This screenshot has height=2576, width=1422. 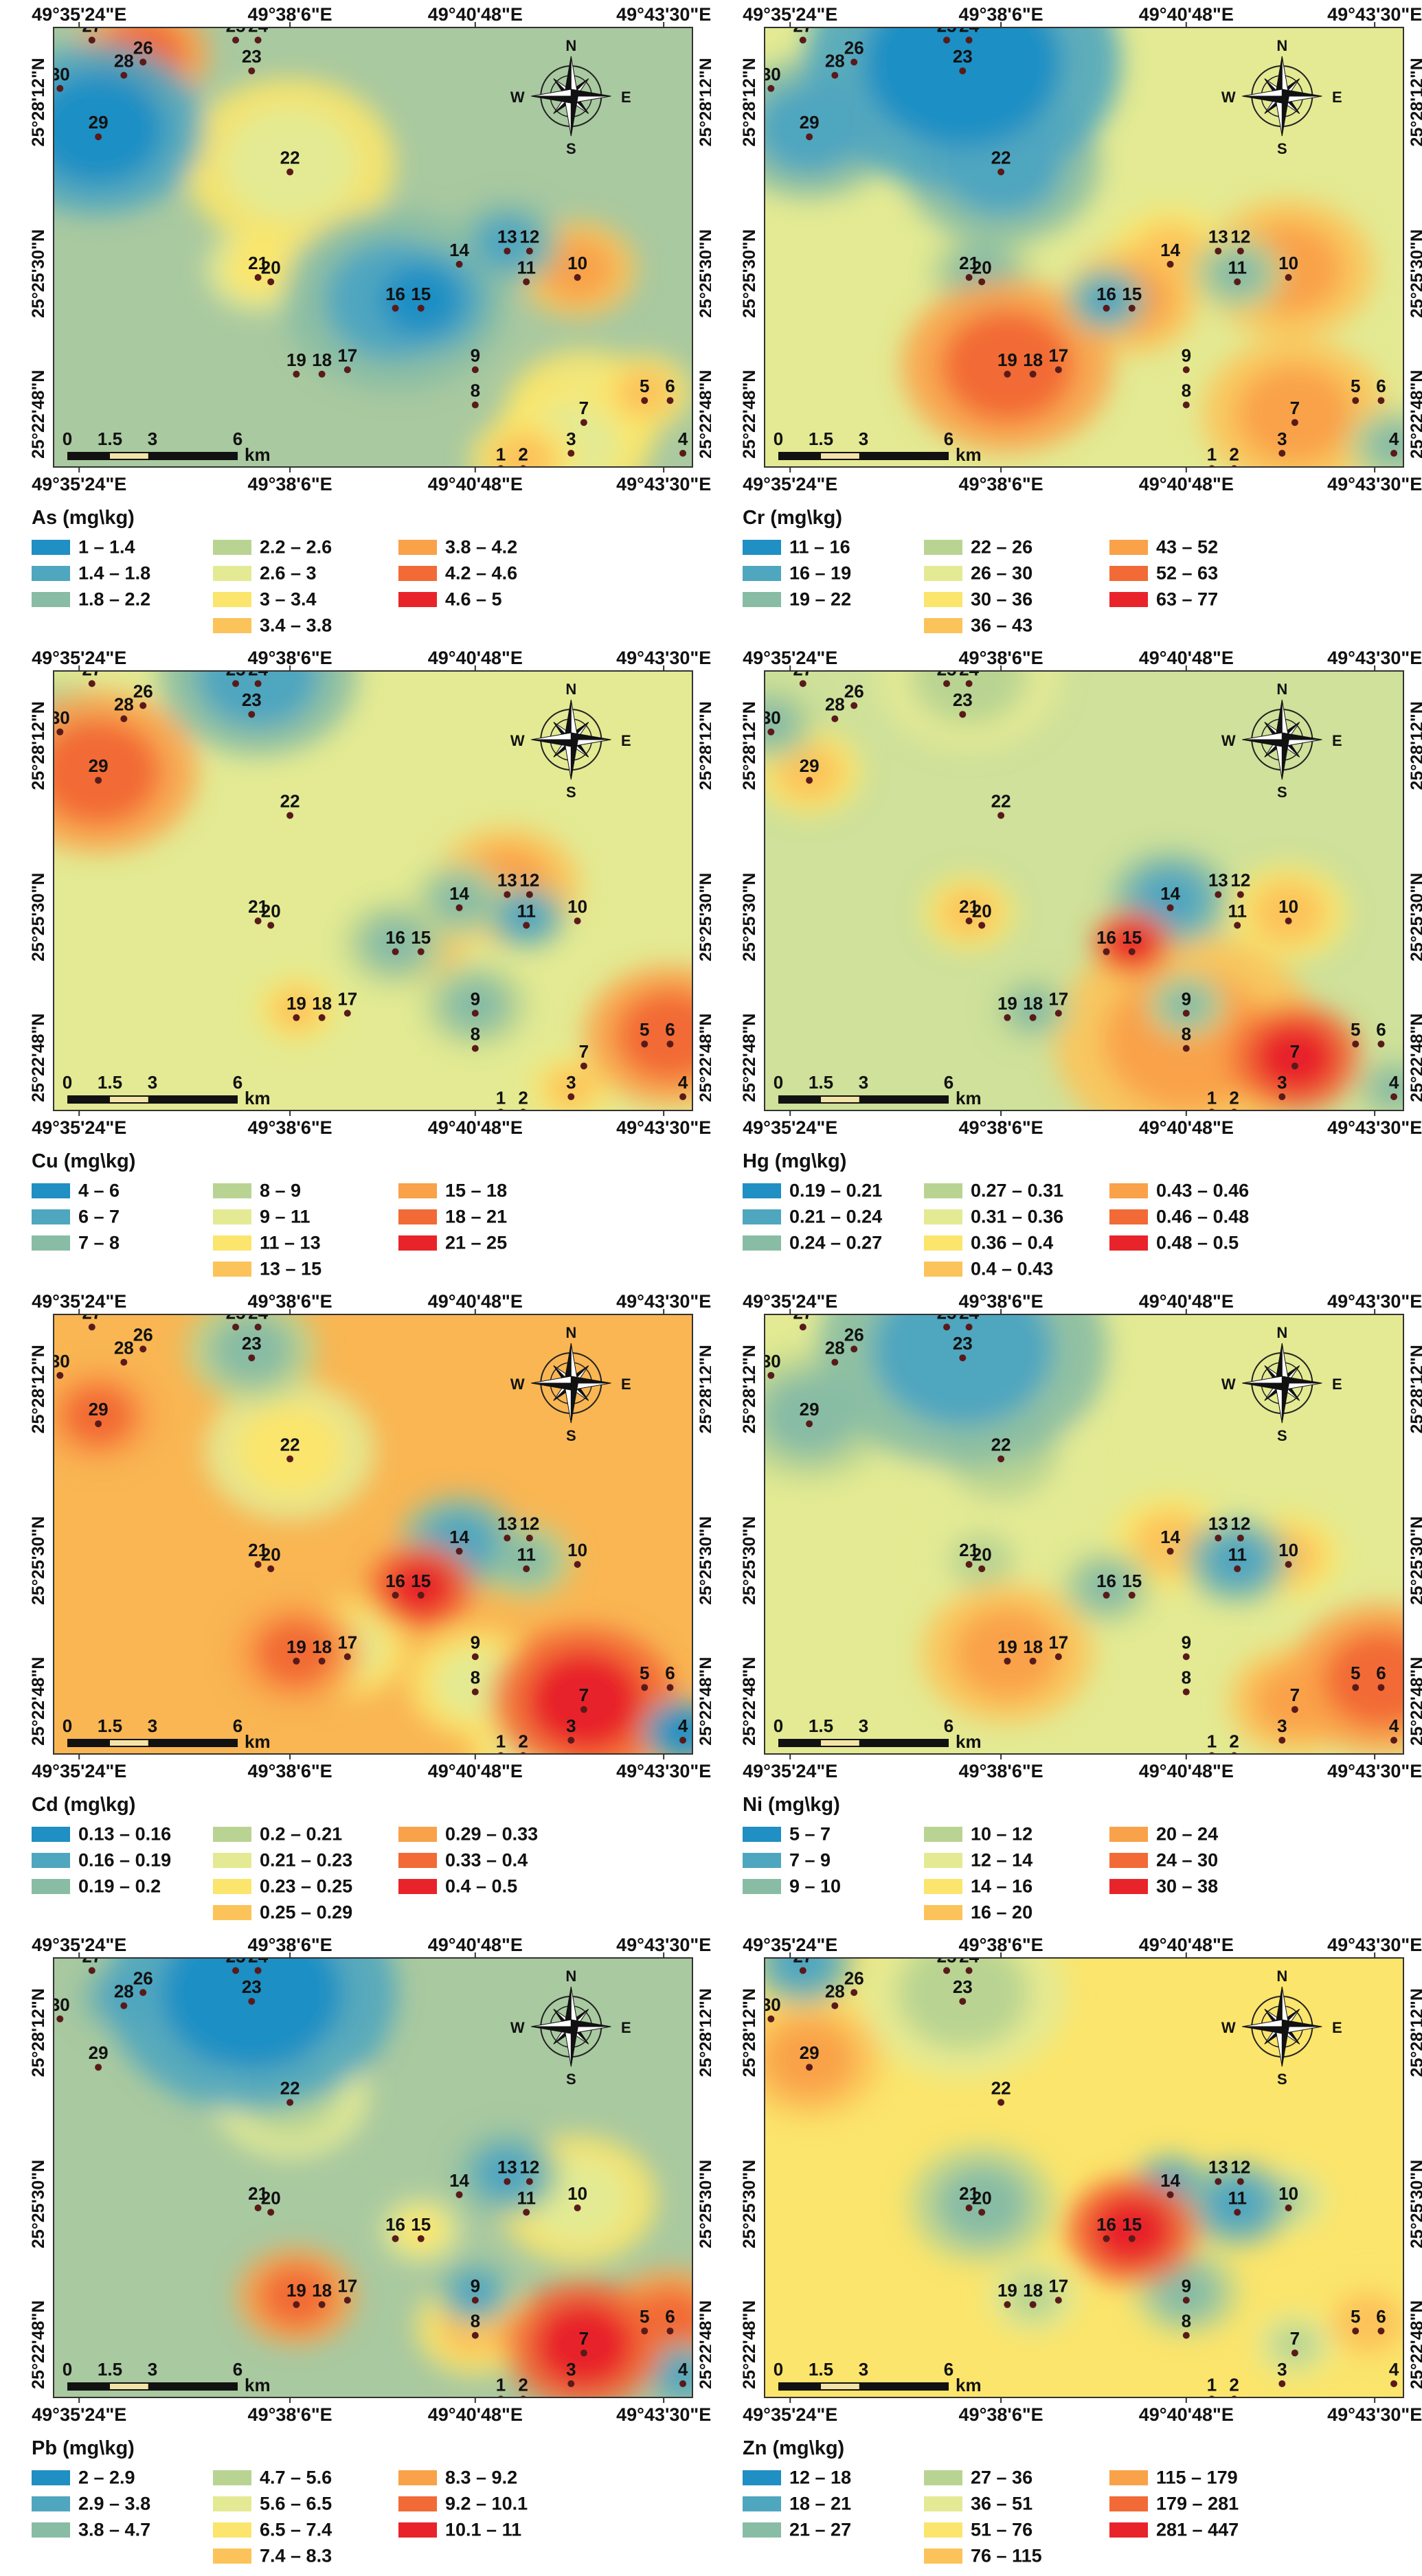 What do you see at coordinates (296, 2477) in the screenshot?
I see `legend-range-label: 4.7 – 5.6` at bounding box center [296, 2477].